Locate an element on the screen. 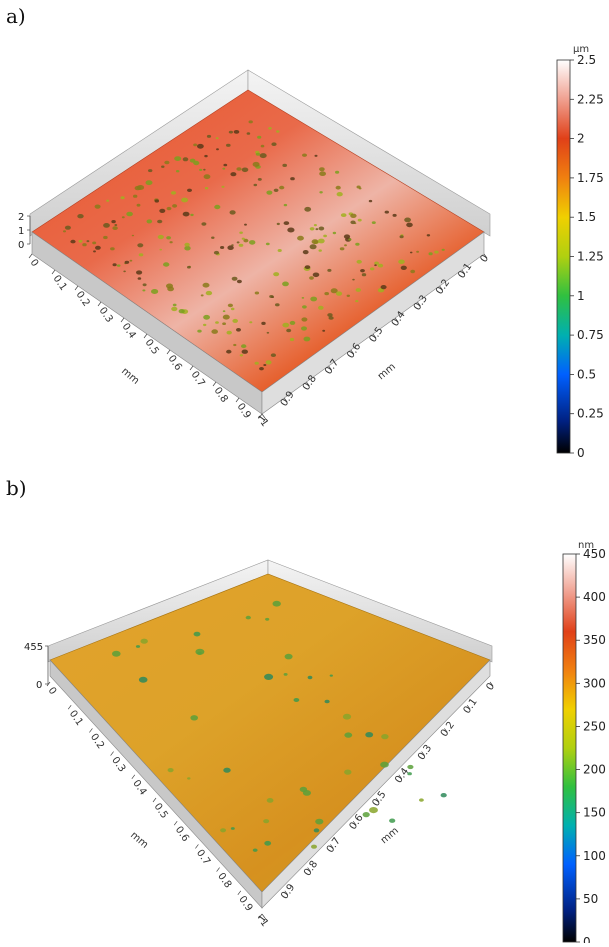  colorbar-tick-label: 0.5 is located at coordinates (586, 374).